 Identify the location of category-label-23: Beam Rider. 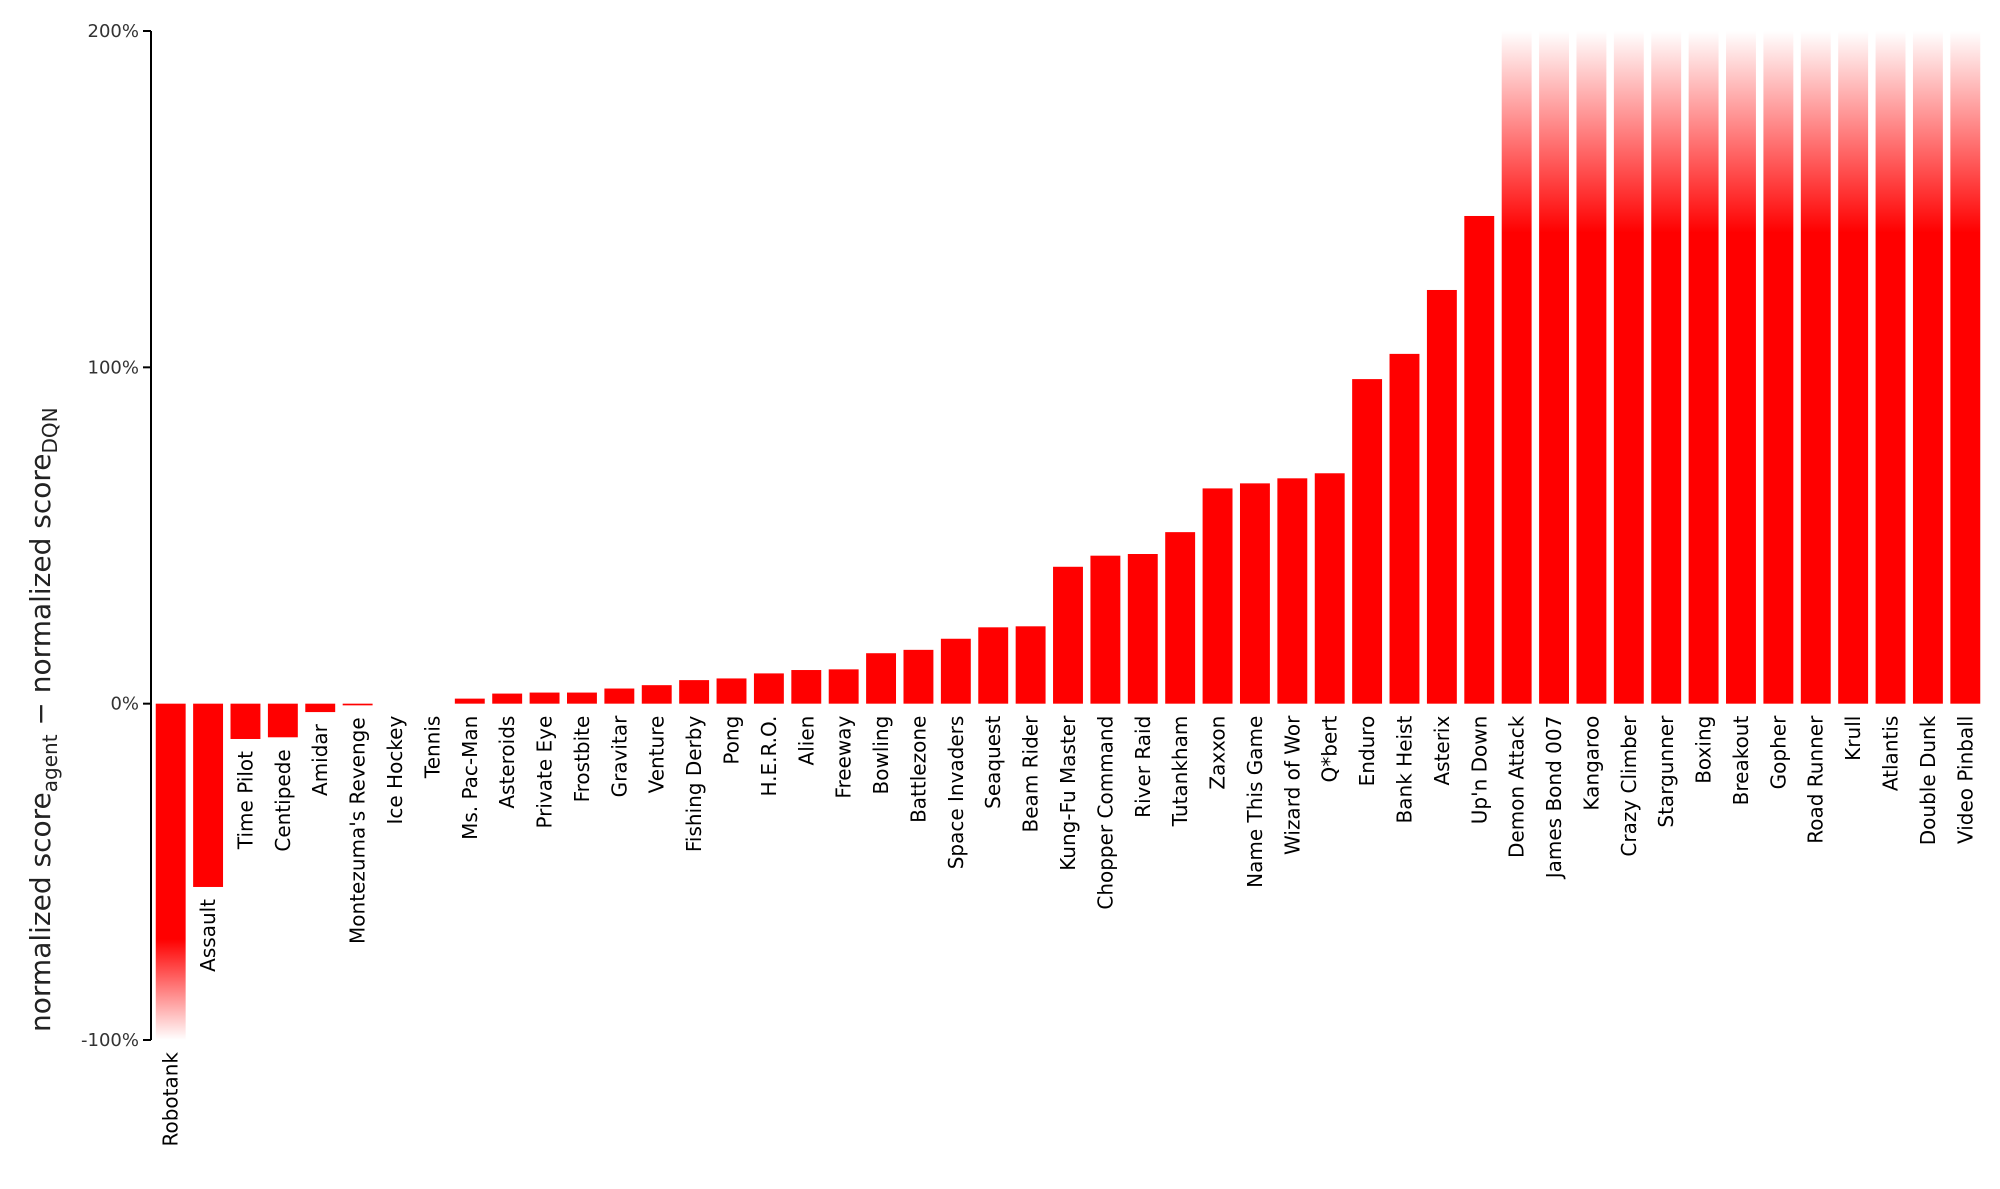
(1031, 774).